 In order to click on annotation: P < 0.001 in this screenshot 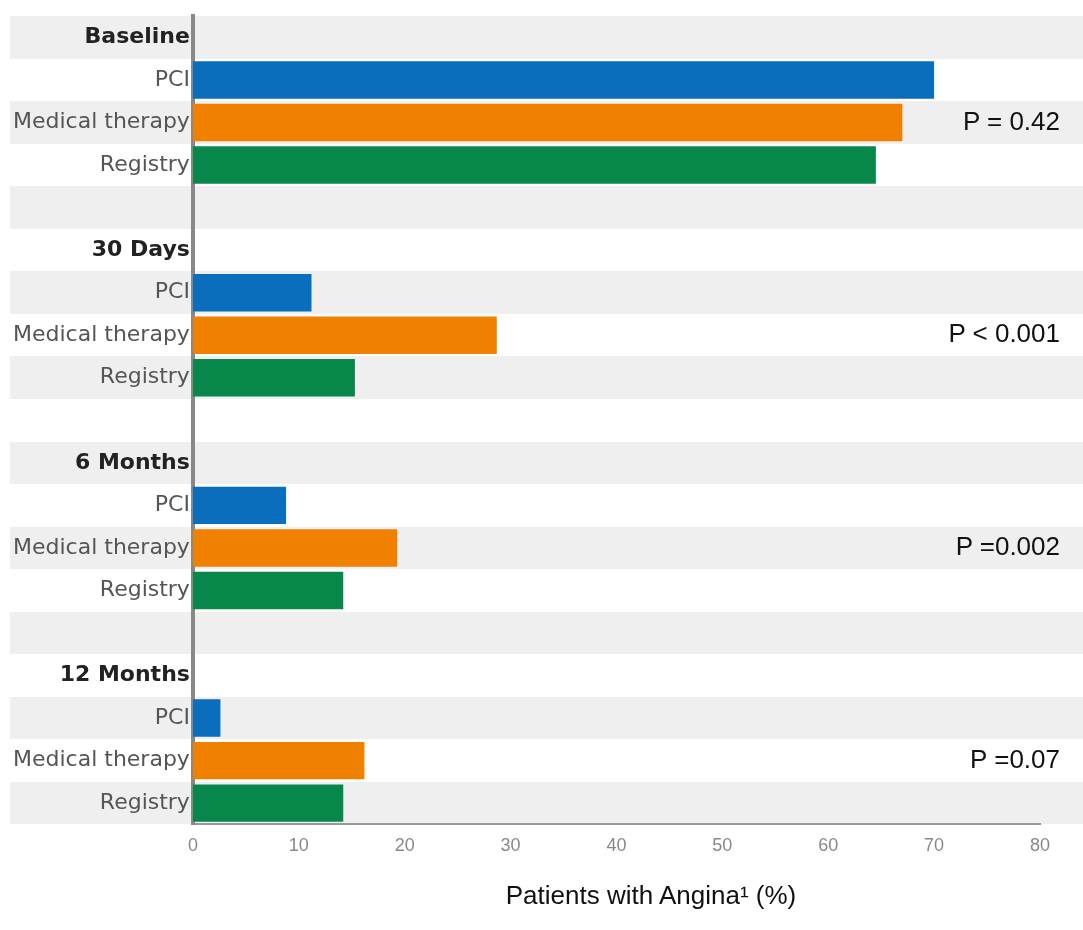, I will do `click(1004, 333)`.